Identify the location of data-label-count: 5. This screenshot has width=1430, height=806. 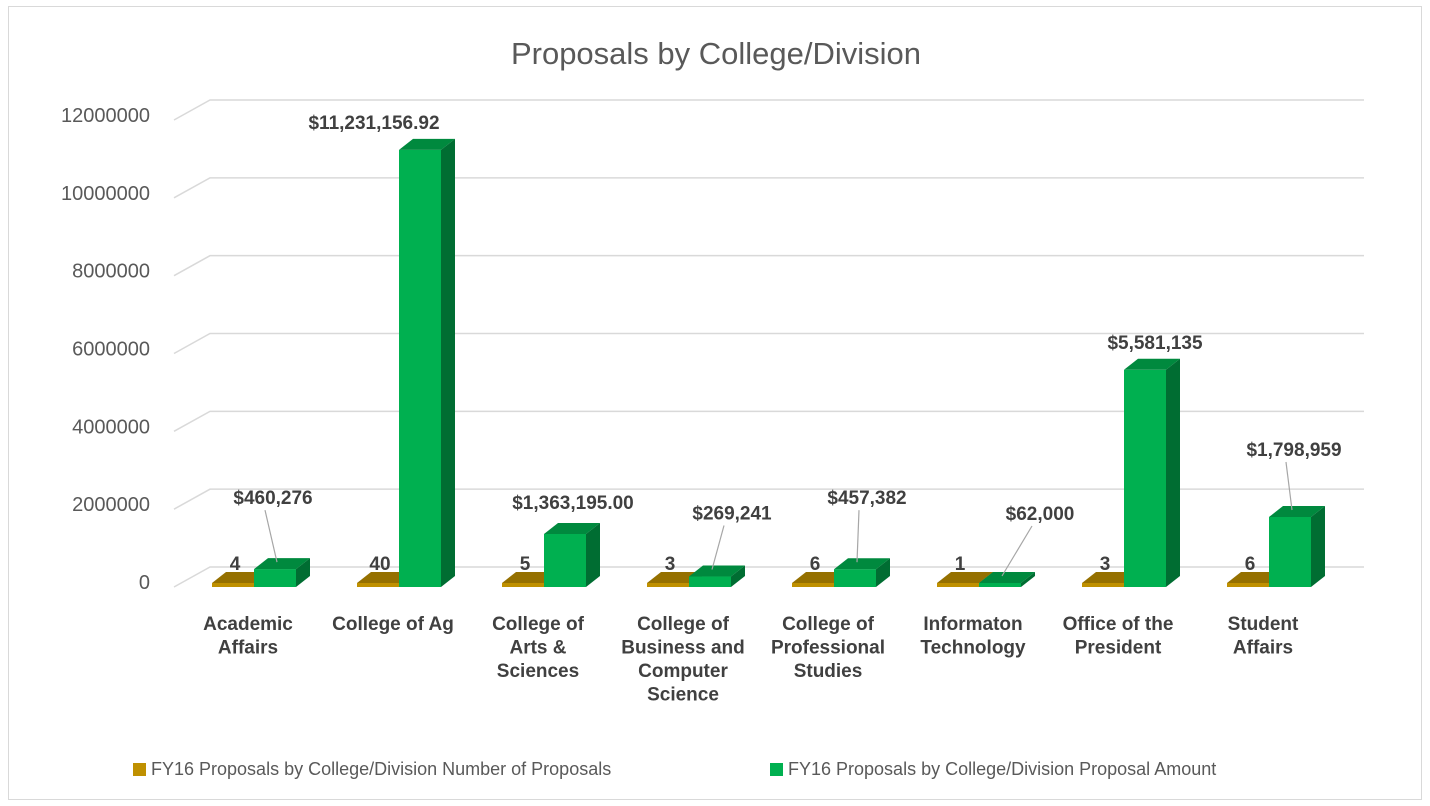
(525, 564).